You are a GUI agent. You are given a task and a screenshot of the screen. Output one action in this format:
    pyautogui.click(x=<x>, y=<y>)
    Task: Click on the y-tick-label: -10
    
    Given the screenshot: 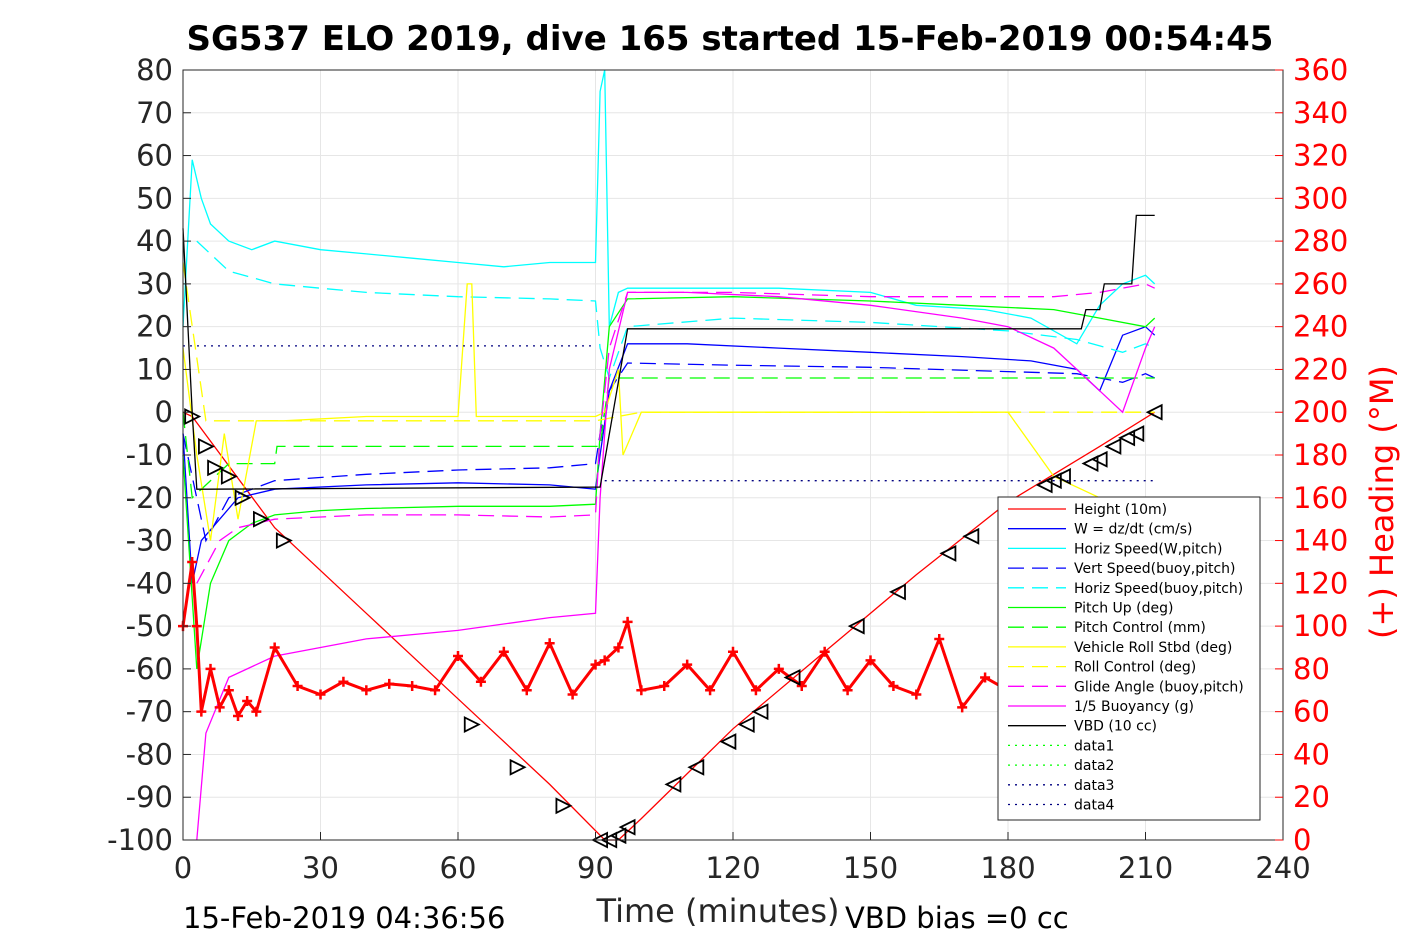 What is the action you would take?
    pyautogui.click(x=149, y=455)
    